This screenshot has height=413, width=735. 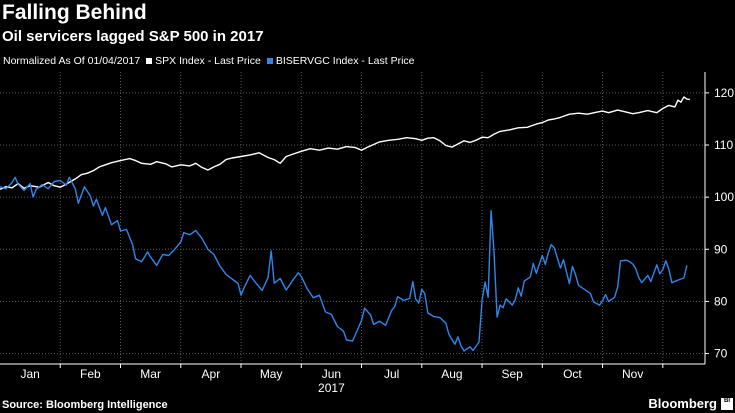 What do you see at coordinates (572, 374) in the screenshot?
I see `x-tick-label-oct: Oct` at bounding box center [572, 374].